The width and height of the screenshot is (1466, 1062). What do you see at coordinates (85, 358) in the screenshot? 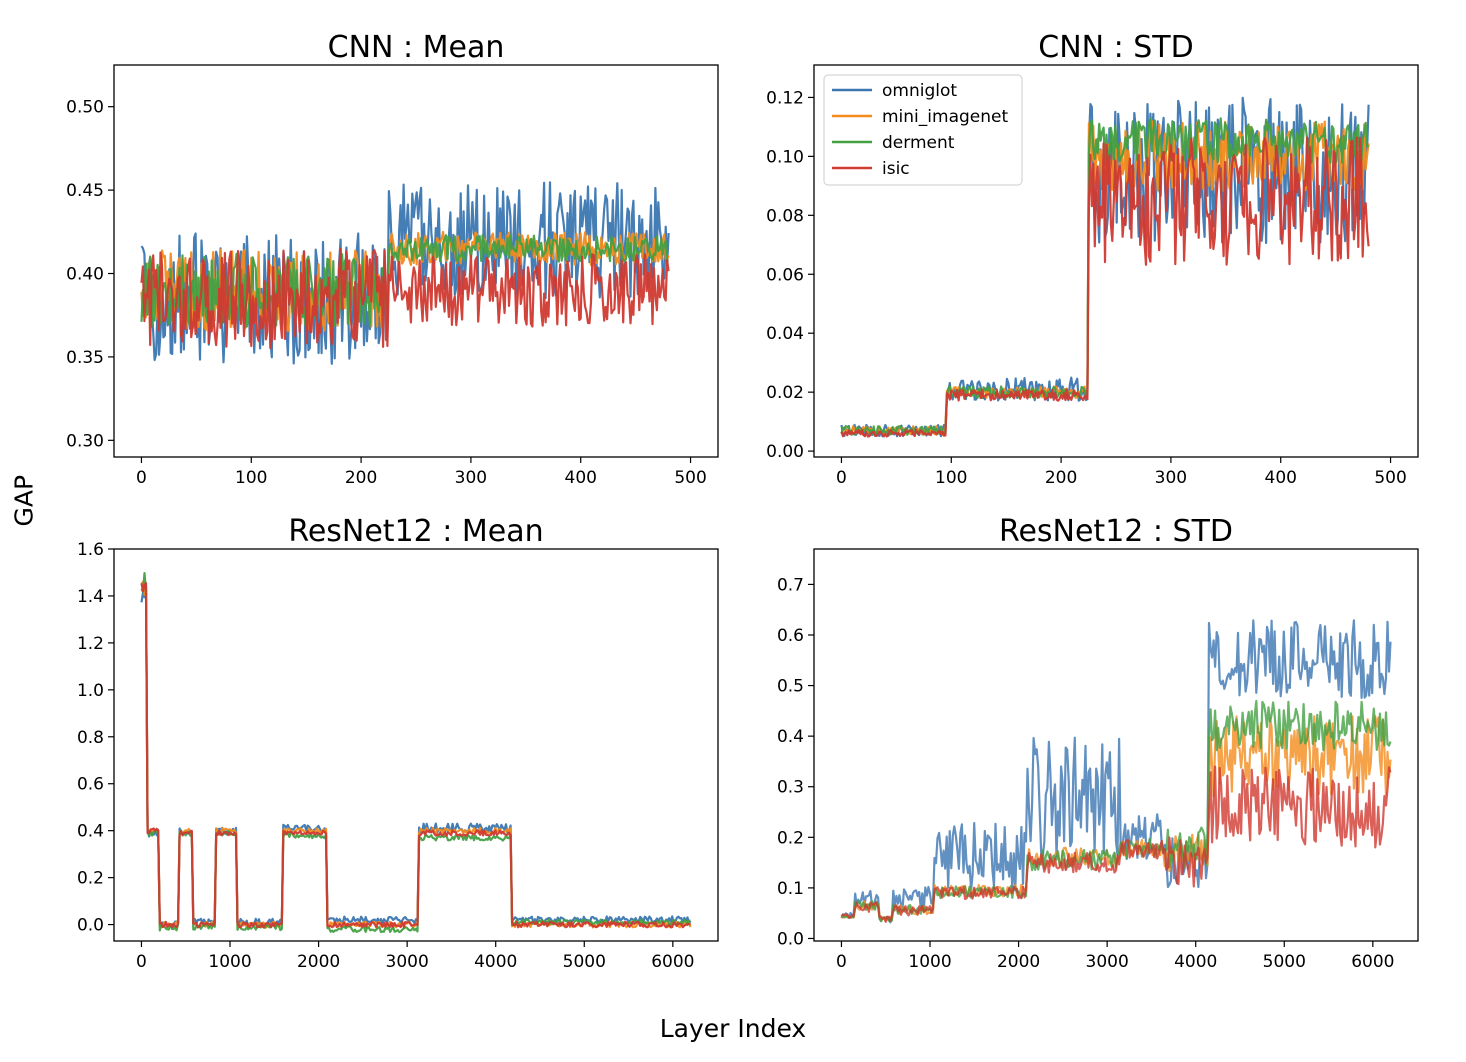
I see `y-tick-label: 0.35` at bounding box center [85, 358].